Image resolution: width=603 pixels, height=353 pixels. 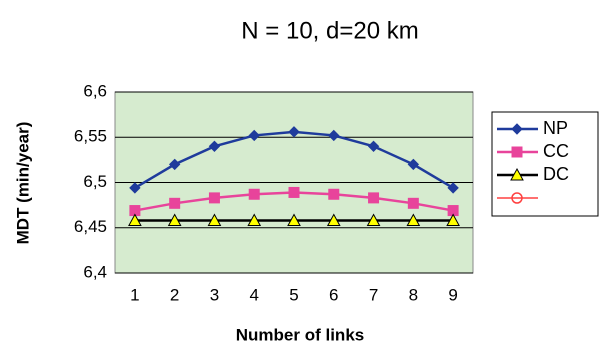 I want to click on legend-label: NP, so click(x=555, y=128).